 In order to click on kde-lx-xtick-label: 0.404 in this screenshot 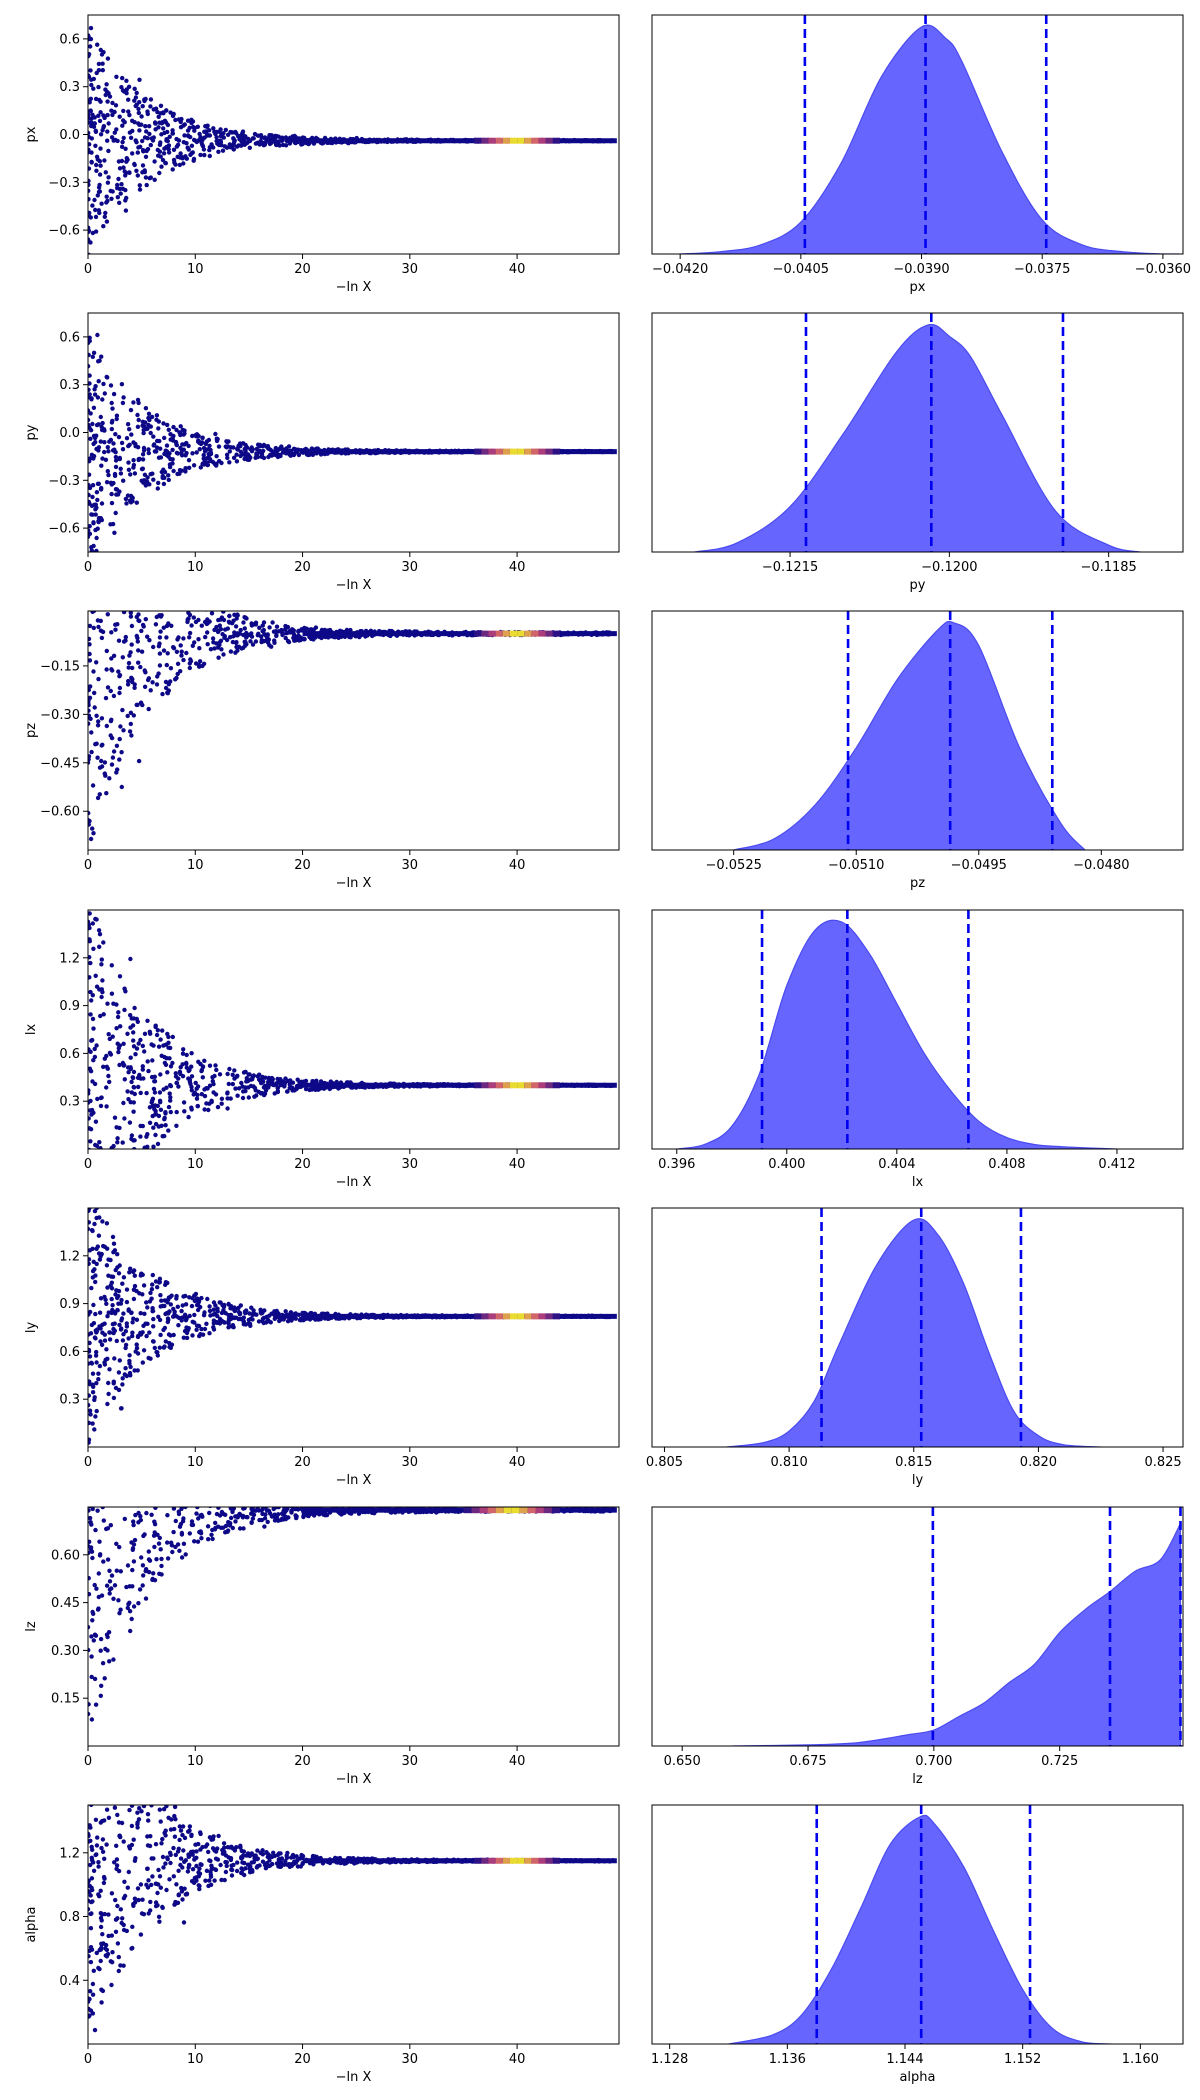, I will do `click(896, 1164)`.